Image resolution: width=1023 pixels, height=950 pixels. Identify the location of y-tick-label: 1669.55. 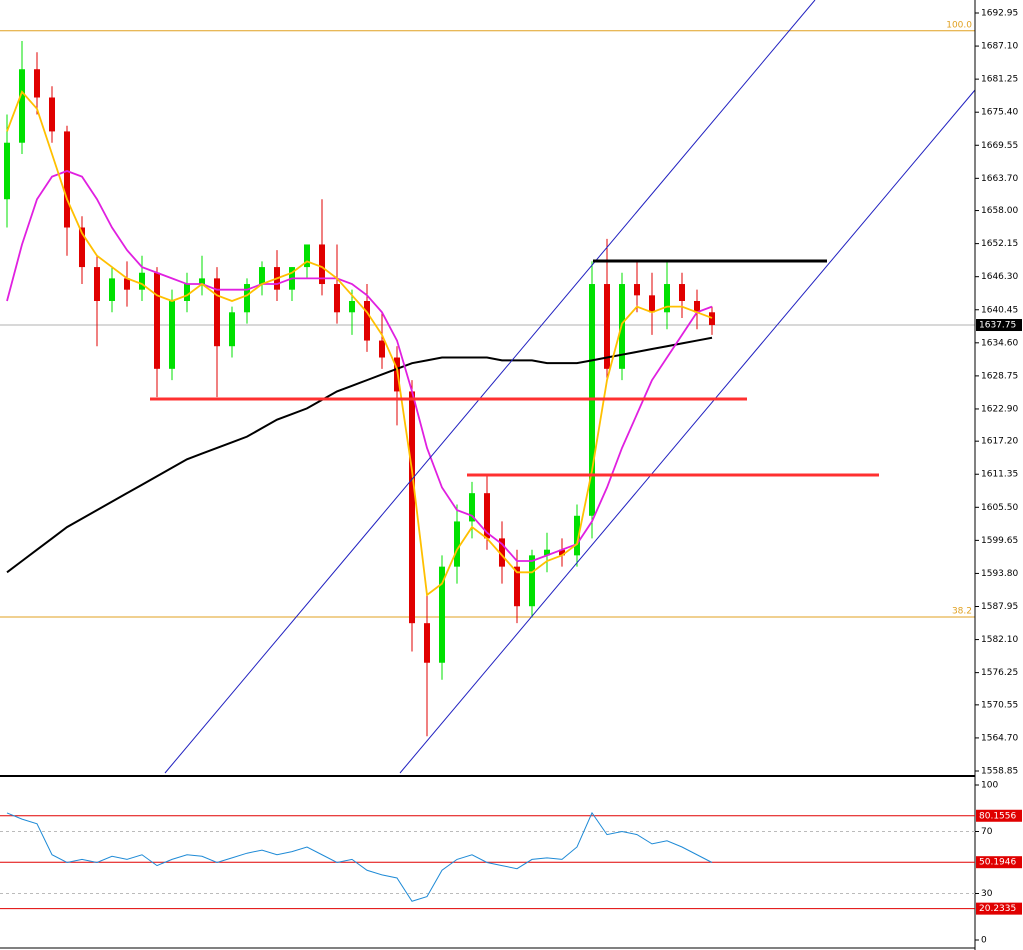
(999, 146).